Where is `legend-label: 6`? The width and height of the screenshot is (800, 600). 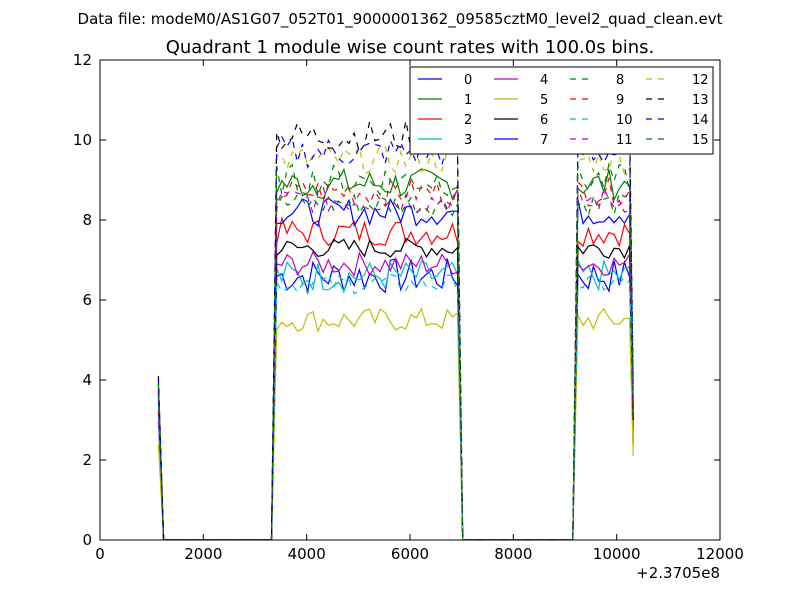
legend-label: 6 is located at coordinates (544, 120).